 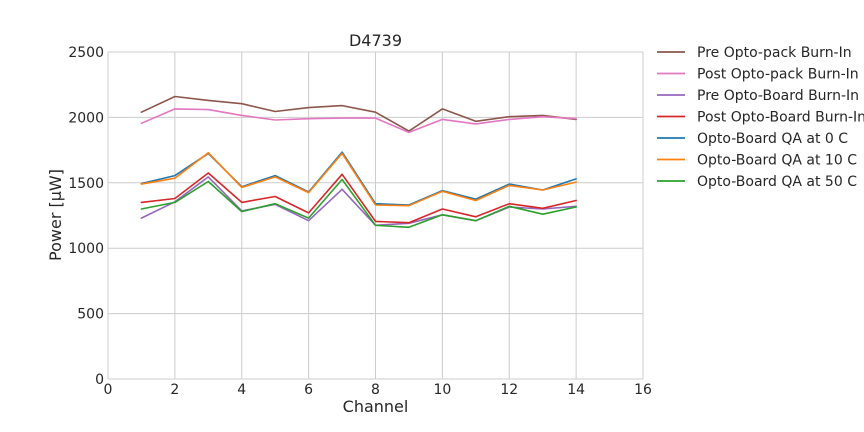 What do you see at coordinates (308, 390) in the screenshot?
I see `x-tick-label: 6` at bounding box center [308, 390].